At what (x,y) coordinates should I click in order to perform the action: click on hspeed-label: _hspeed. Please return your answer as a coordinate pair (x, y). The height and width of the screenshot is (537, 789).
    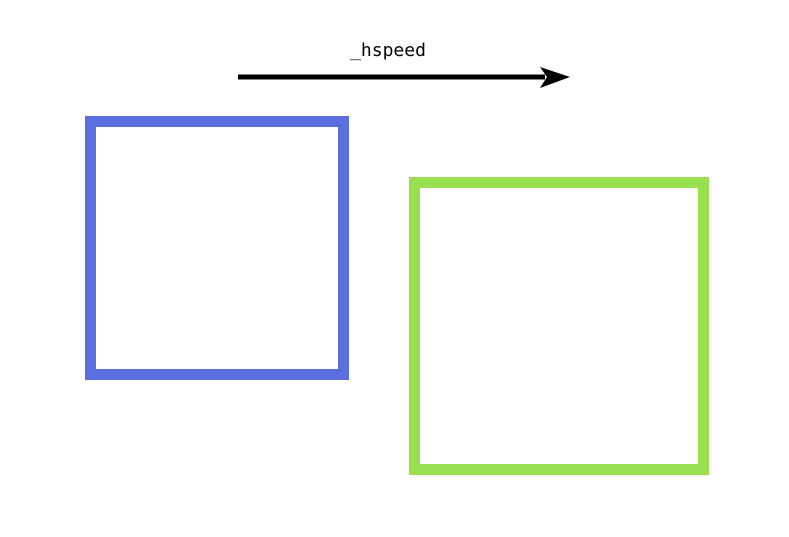
    Looking at the image, I should click on (388, 50).